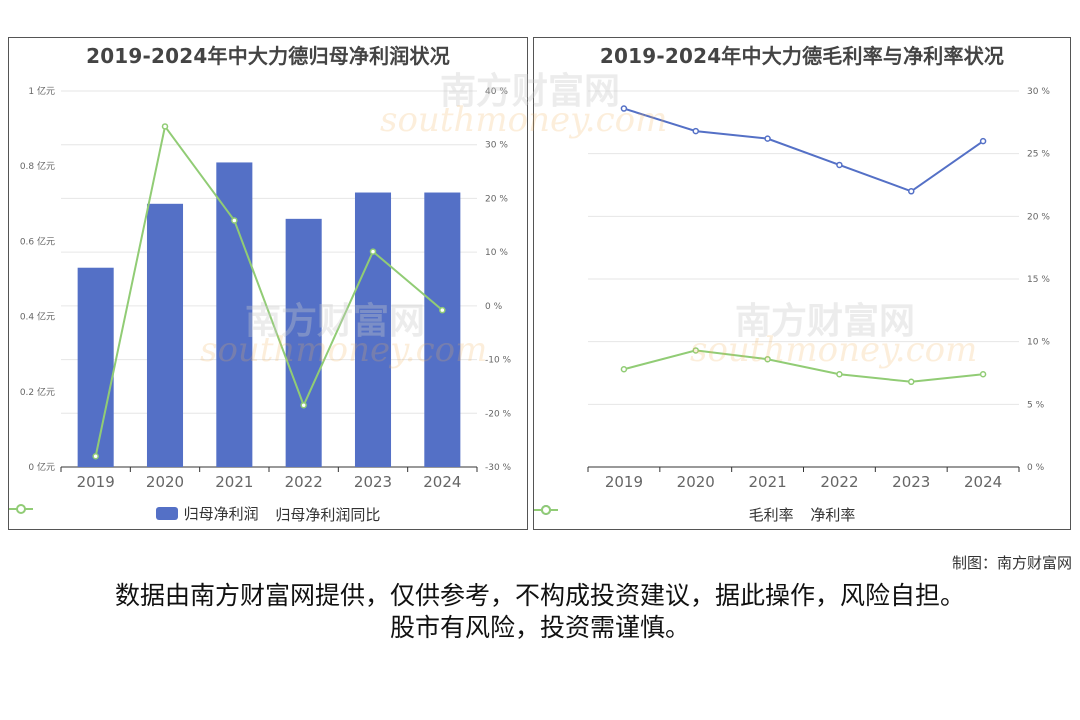  What do you see at coordinates (539, 627) in the screenshot?
I see `disclaimer-line: 股市有风险，投资需谨慎。` at bounding box center [539, 627].